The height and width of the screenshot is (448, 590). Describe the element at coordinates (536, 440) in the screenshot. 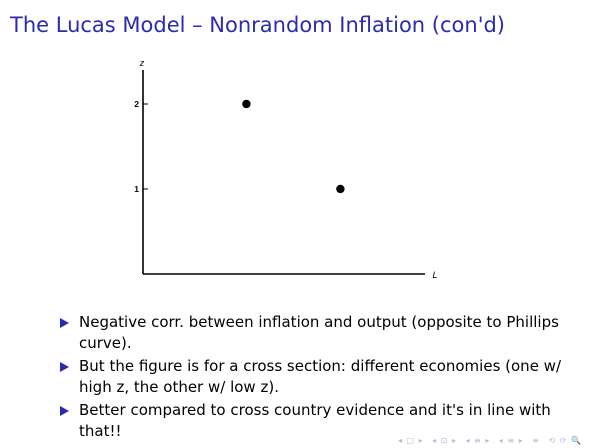

I see `nav-align-icon: ≡` at that location.